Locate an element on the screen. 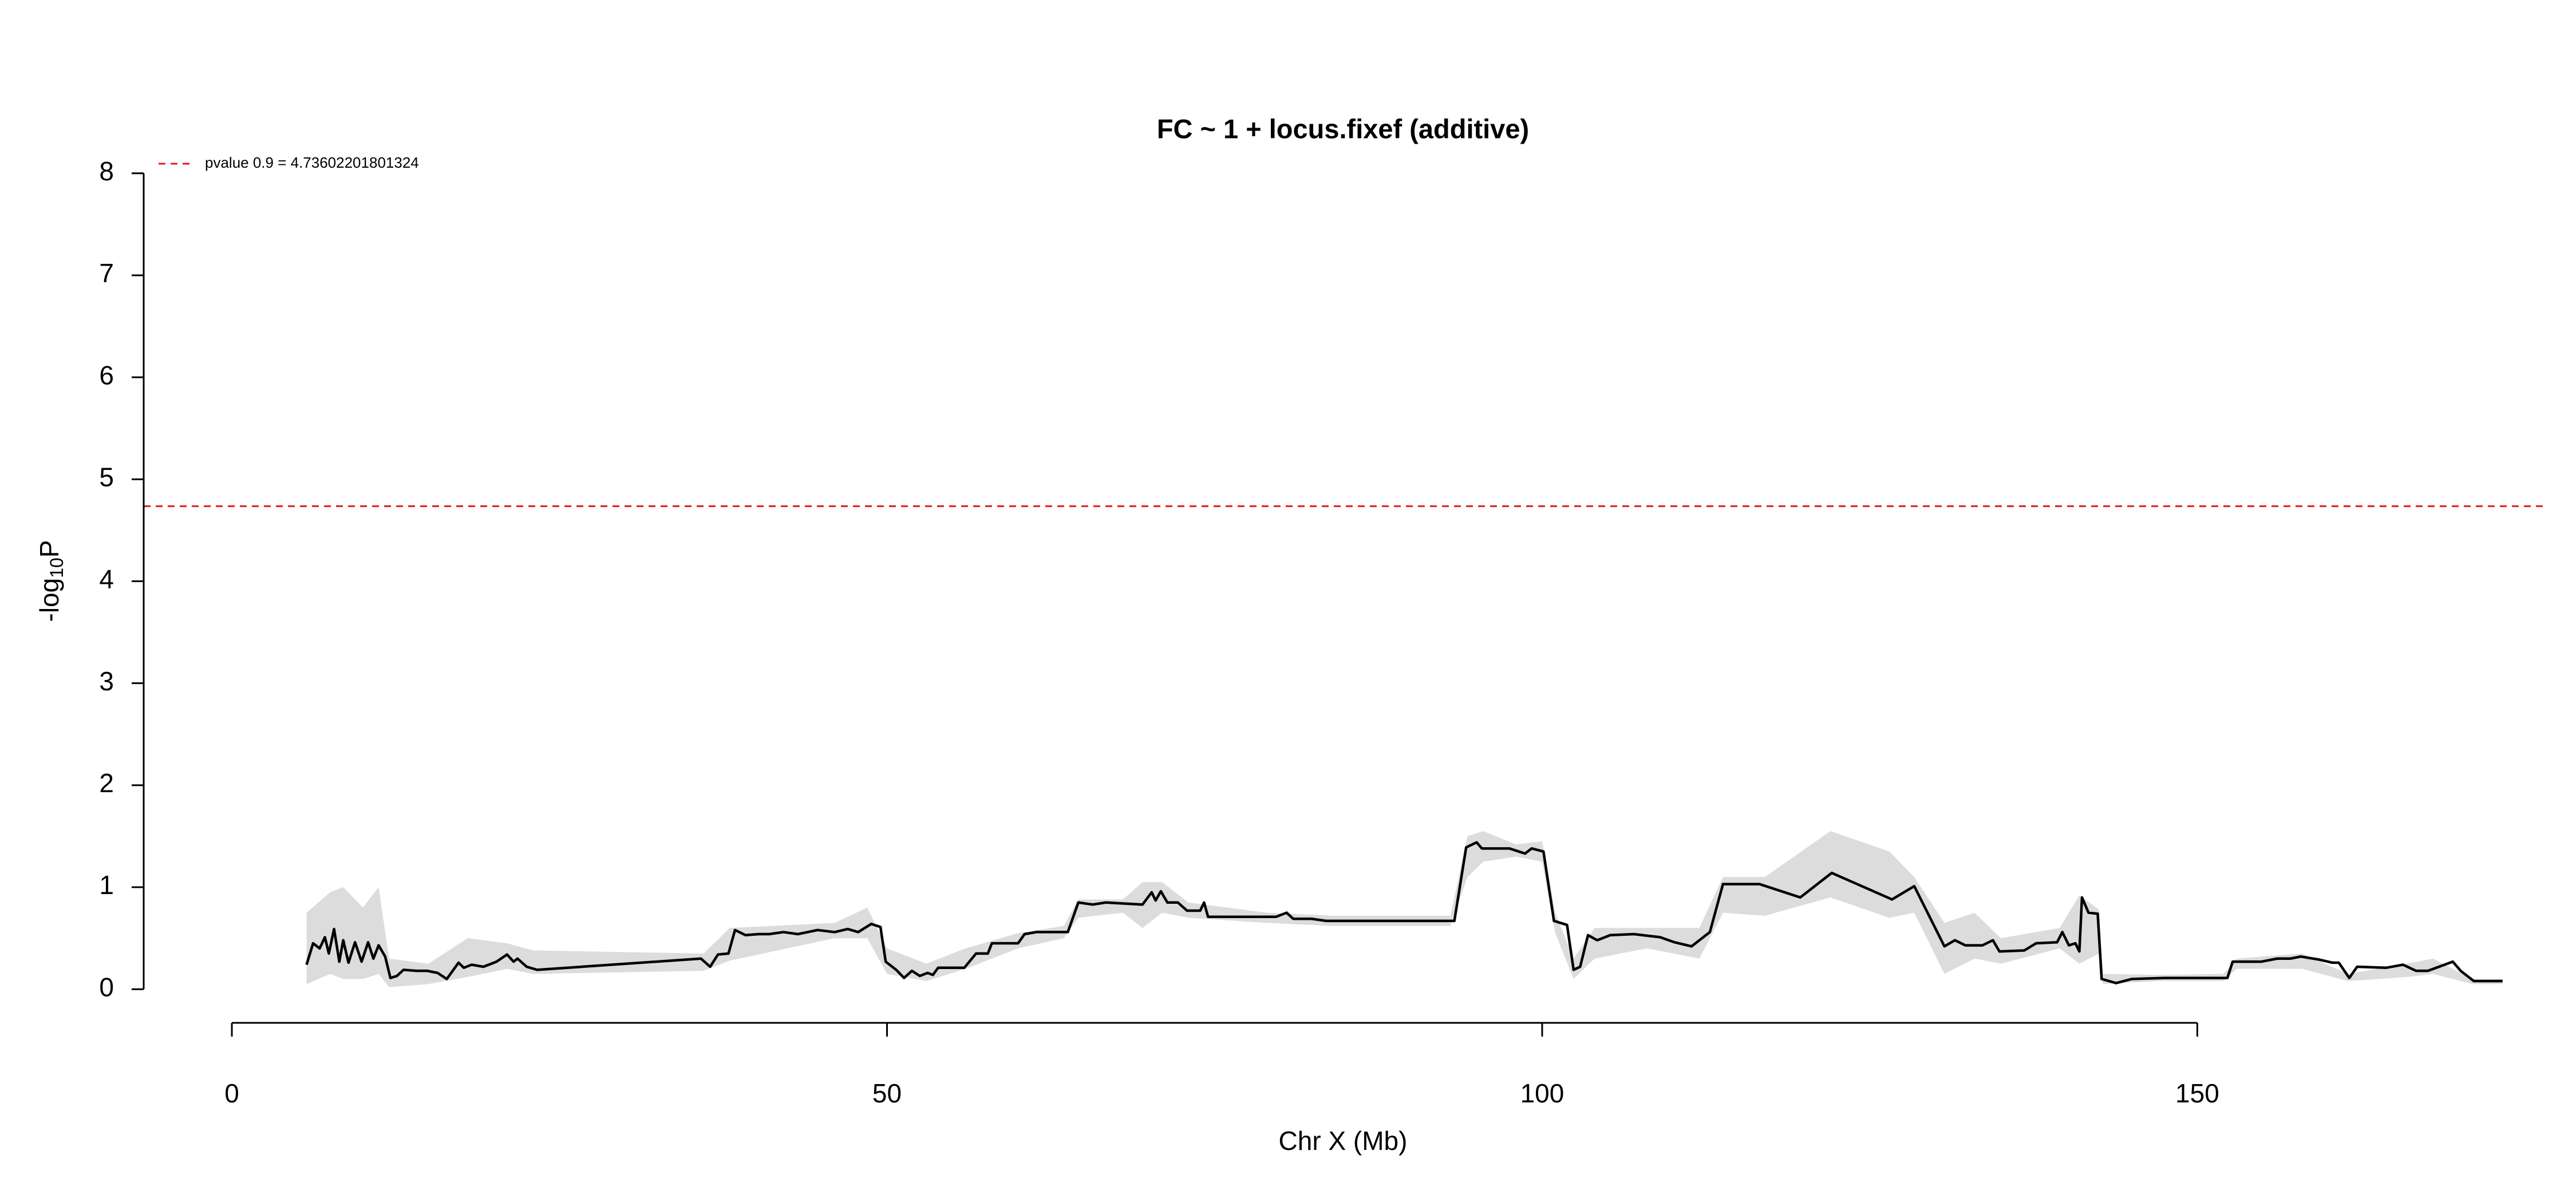 The height and width of the screenshot is (1202, 2576). y-tick-label: 3 is located at coordinates (106, 681).